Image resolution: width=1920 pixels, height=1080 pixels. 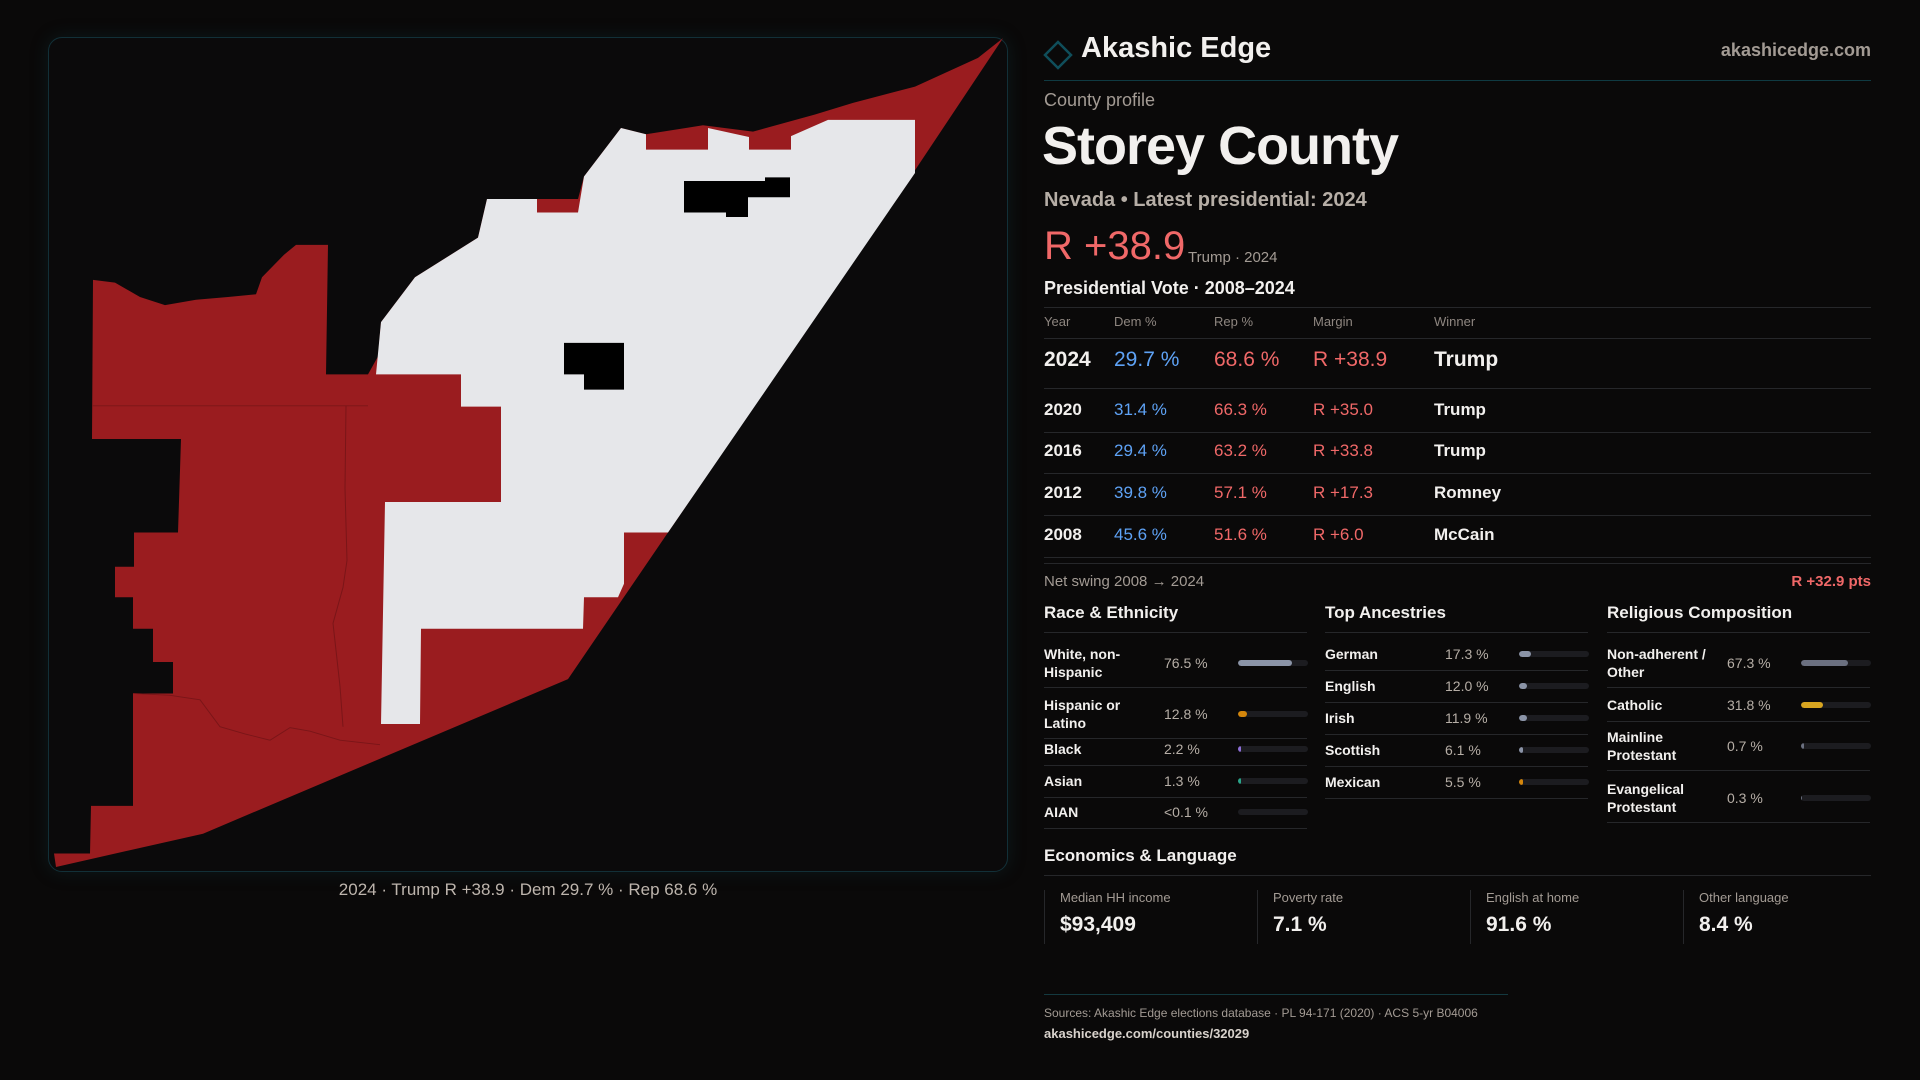 I want to click on headline-margin-note: Trump · 2024, so click(x=1233, y=257).